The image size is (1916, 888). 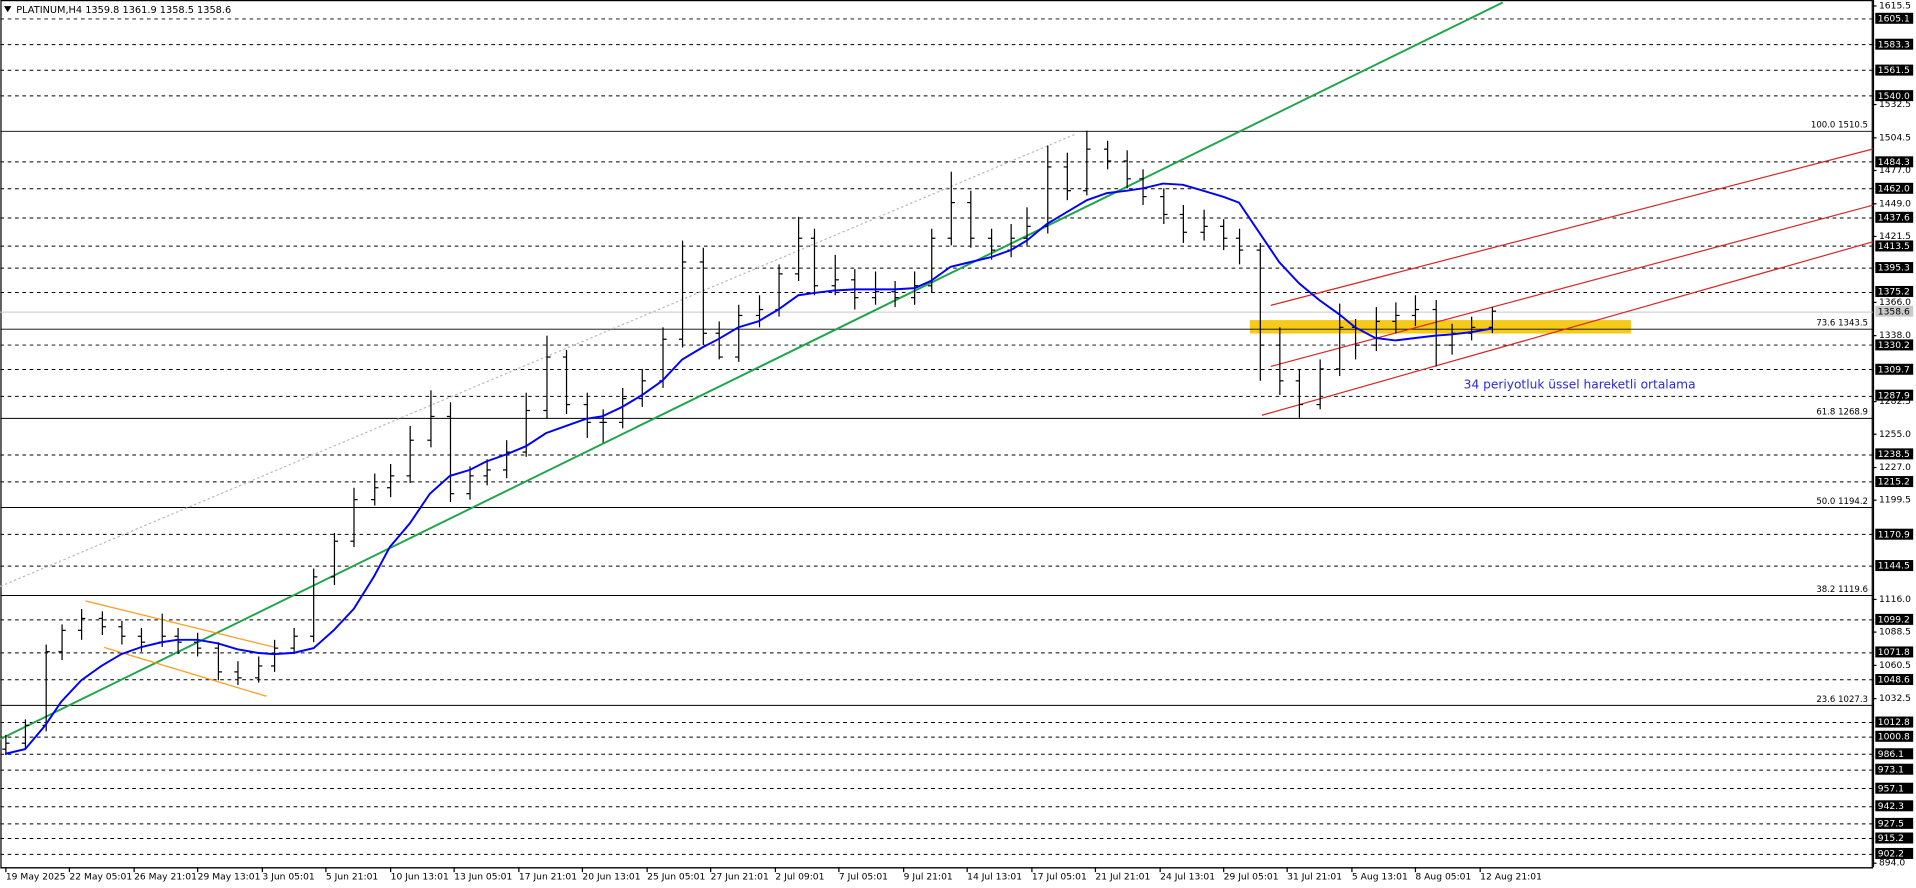 I want to click on x-tick-label: 17 Jul 05:01, so click(x=1059, y=877).